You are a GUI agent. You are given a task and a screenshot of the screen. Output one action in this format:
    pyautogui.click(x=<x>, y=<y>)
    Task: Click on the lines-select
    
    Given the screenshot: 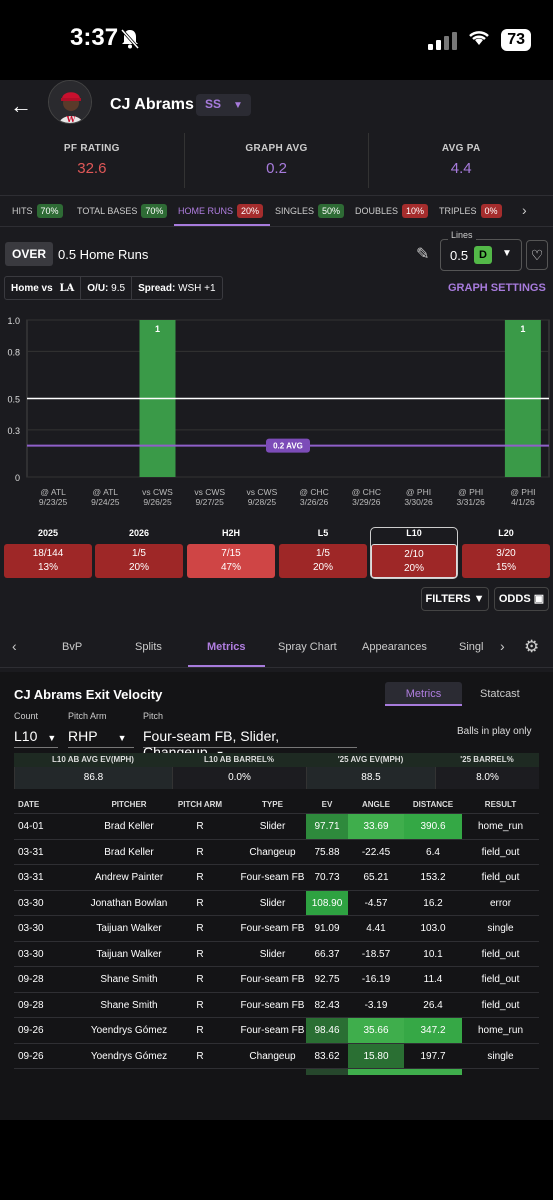 What is the action you would take?
    pyautogui.click(x=481, y=255)
    